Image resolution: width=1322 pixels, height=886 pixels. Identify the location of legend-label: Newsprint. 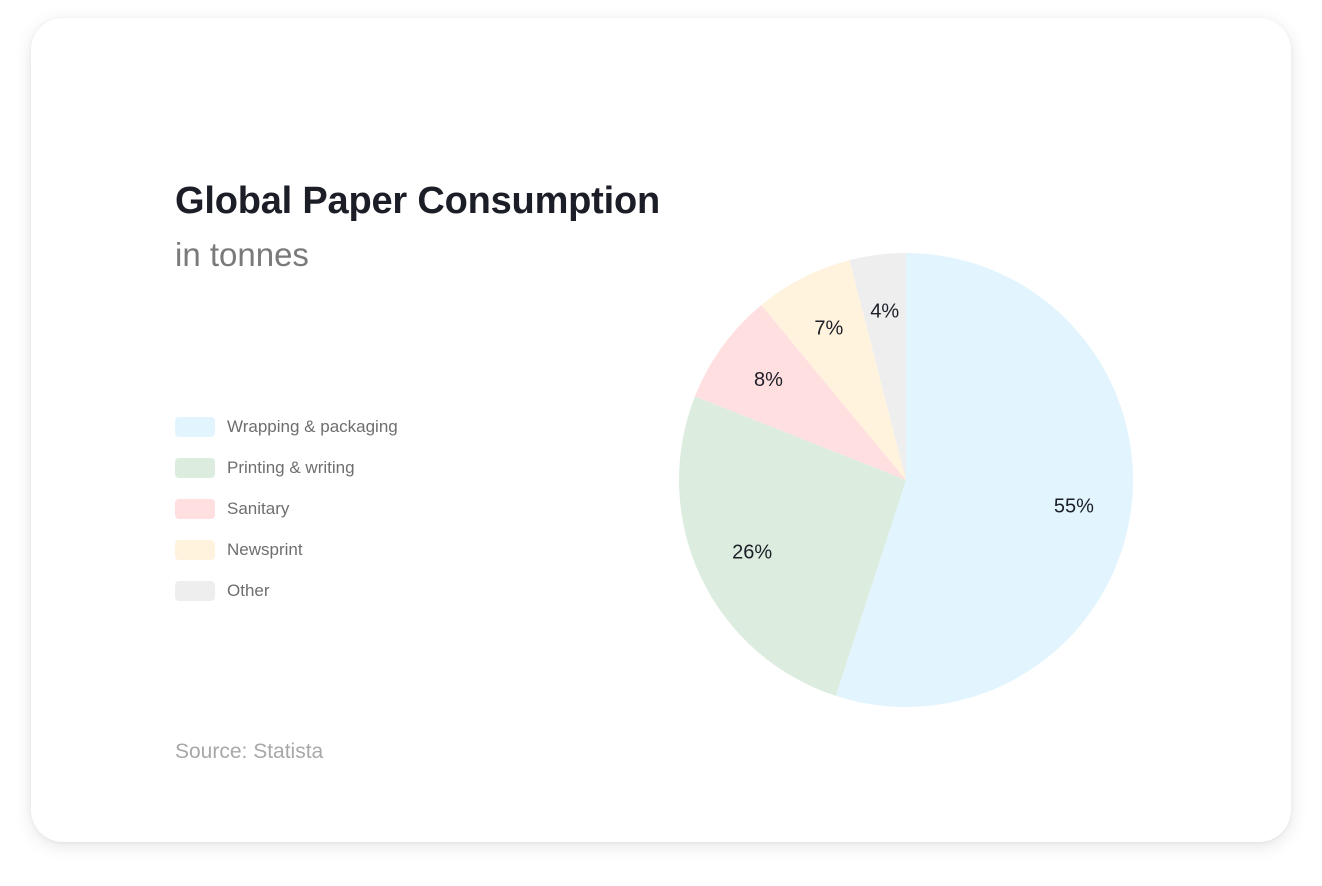
(265, 549).